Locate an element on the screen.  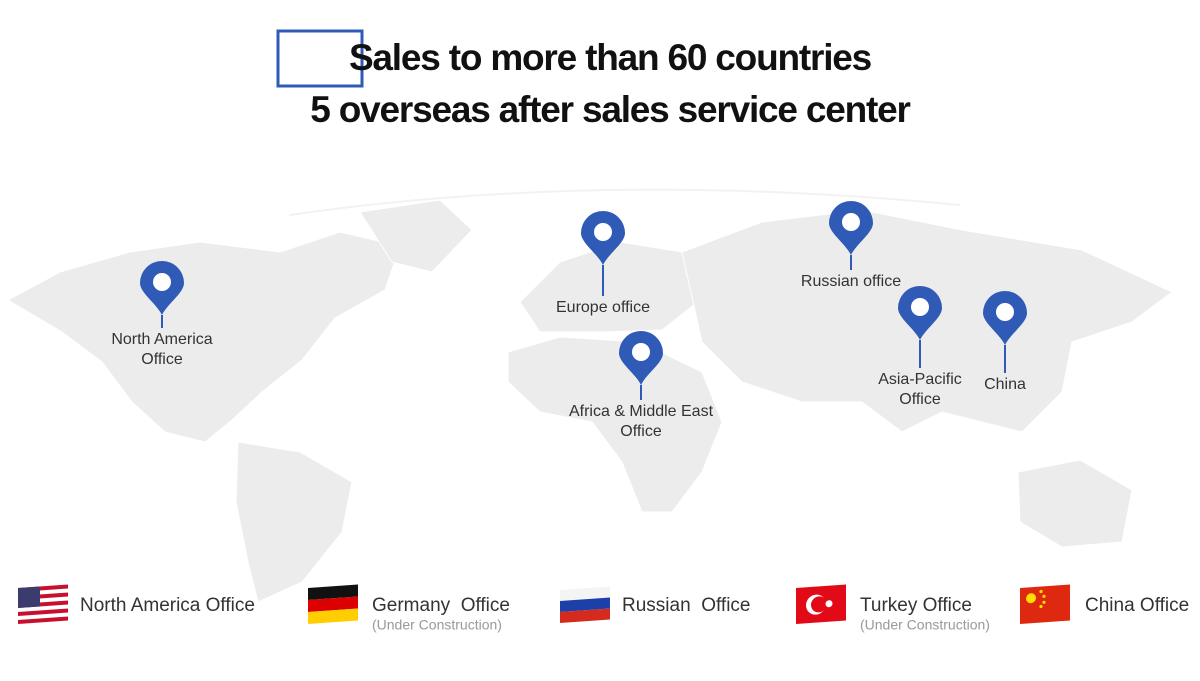
flag-china is located at coordinates (1045, 604).